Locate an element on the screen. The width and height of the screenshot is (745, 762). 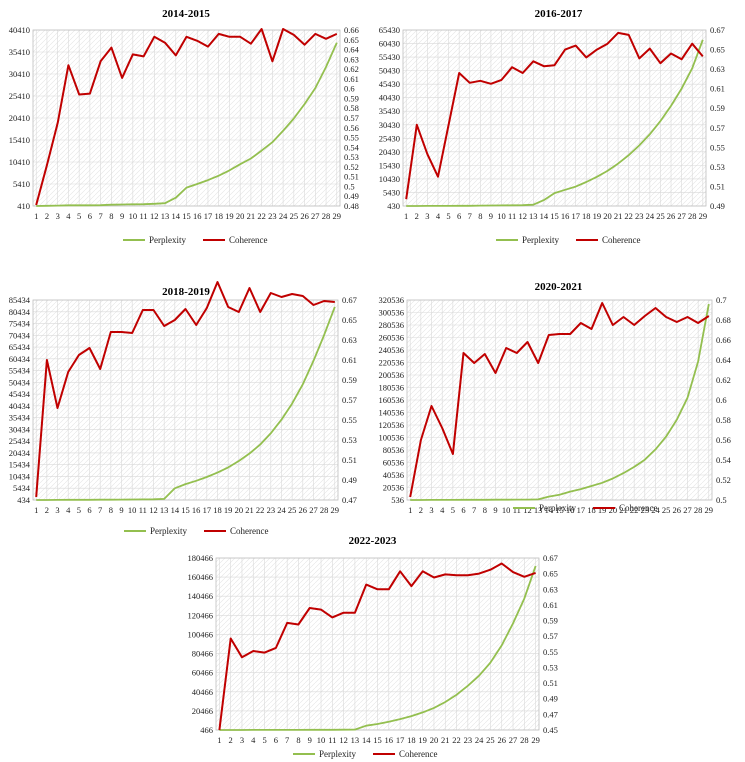
left-tick-label: 40430 is located at coordinates (389, 98).